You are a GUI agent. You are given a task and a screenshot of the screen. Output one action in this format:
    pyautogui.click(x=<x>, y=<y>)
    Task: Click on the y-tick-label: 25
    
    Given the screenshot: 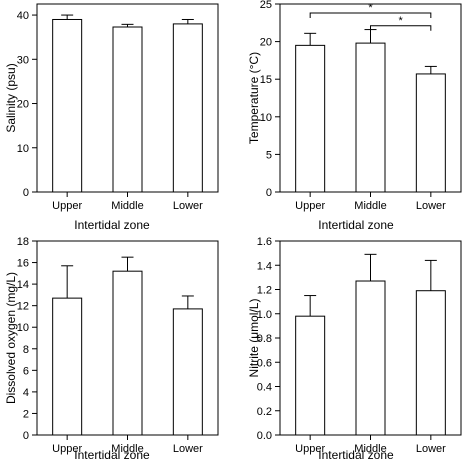 What is the action you would take?
    pyautogui.click(x=266, y=5)
    